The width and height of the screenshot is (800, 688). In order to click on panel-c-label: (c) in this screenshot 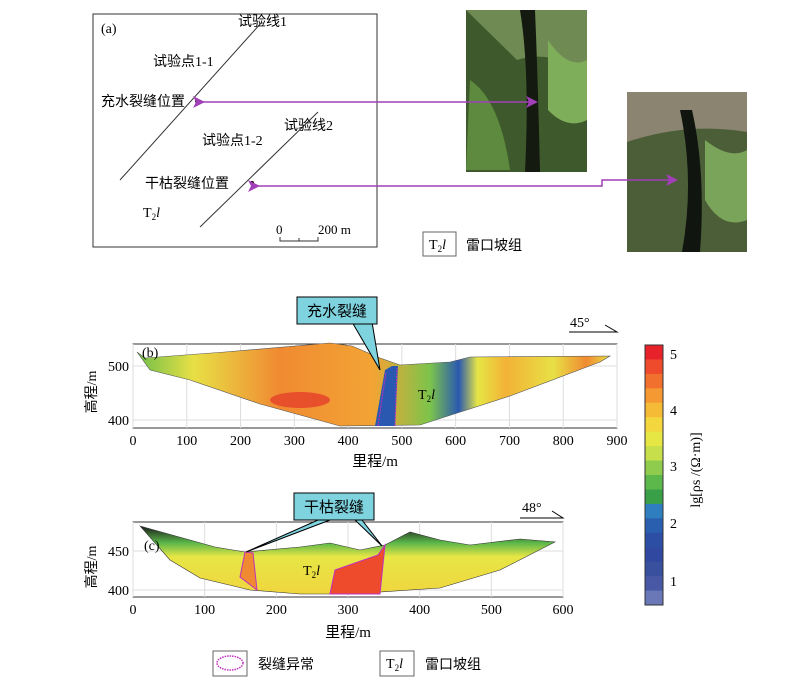, I will do `click(152, 546)`.